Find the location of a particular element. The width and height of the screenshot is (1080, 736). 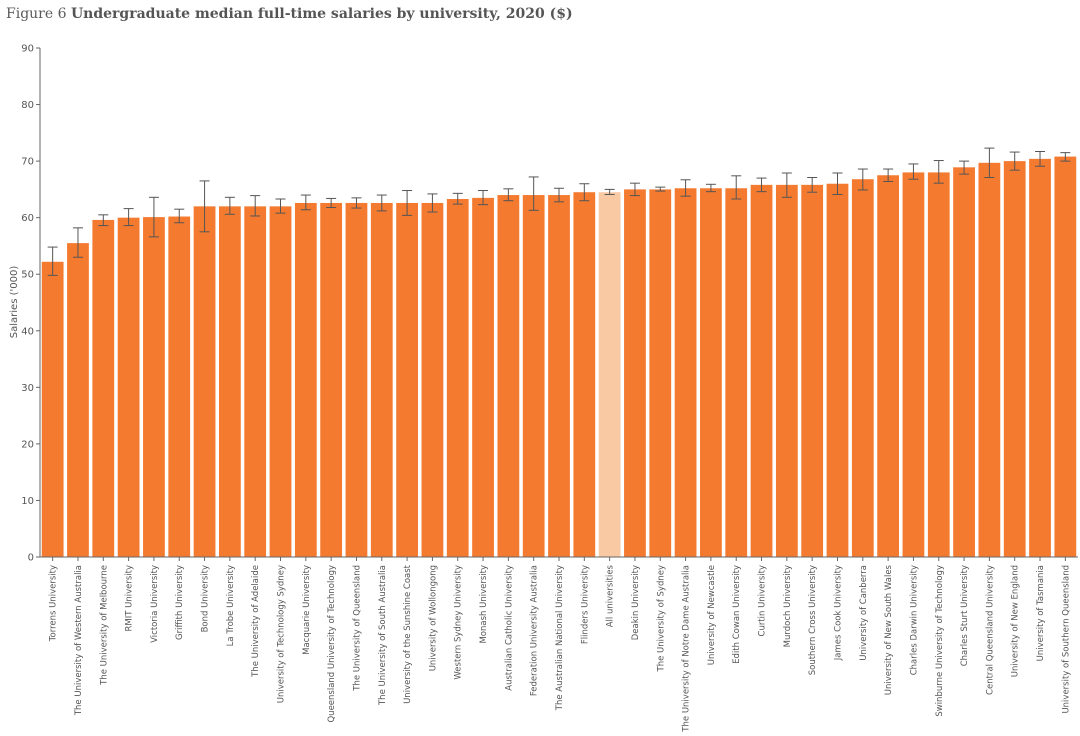

x-tick-label: Australian Catholic University is located at coordinates (509, 628).